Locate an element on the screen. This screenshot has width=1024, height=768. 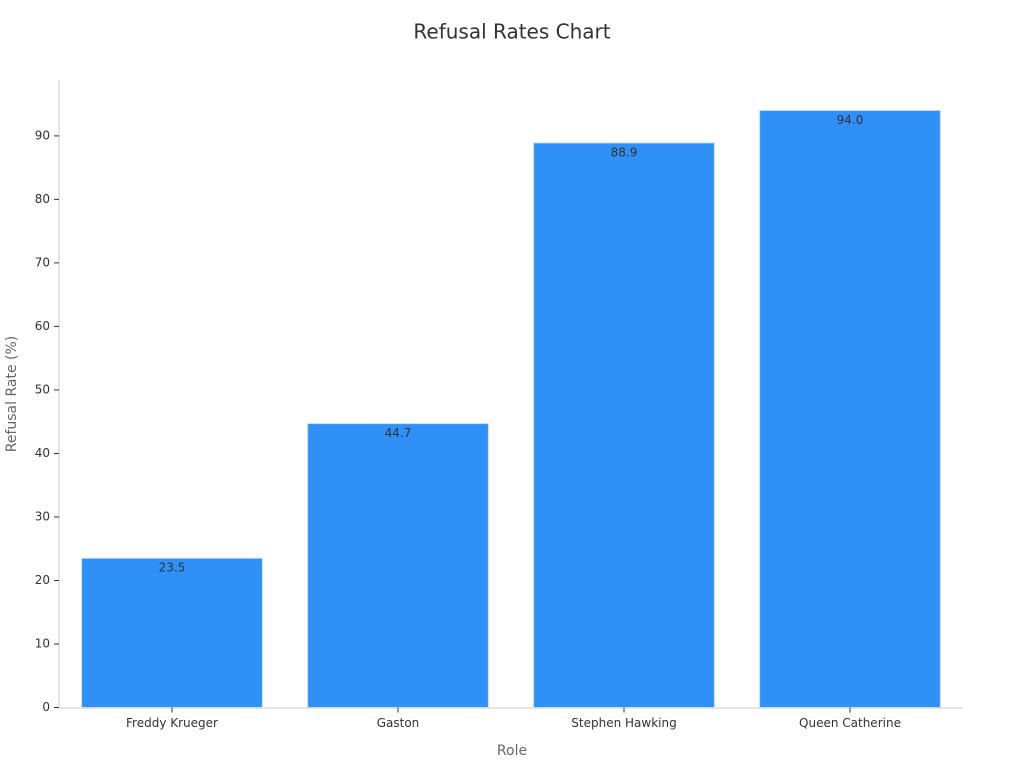
chart-title: Refusal Rates Chart is located at coordinates (511, 32).